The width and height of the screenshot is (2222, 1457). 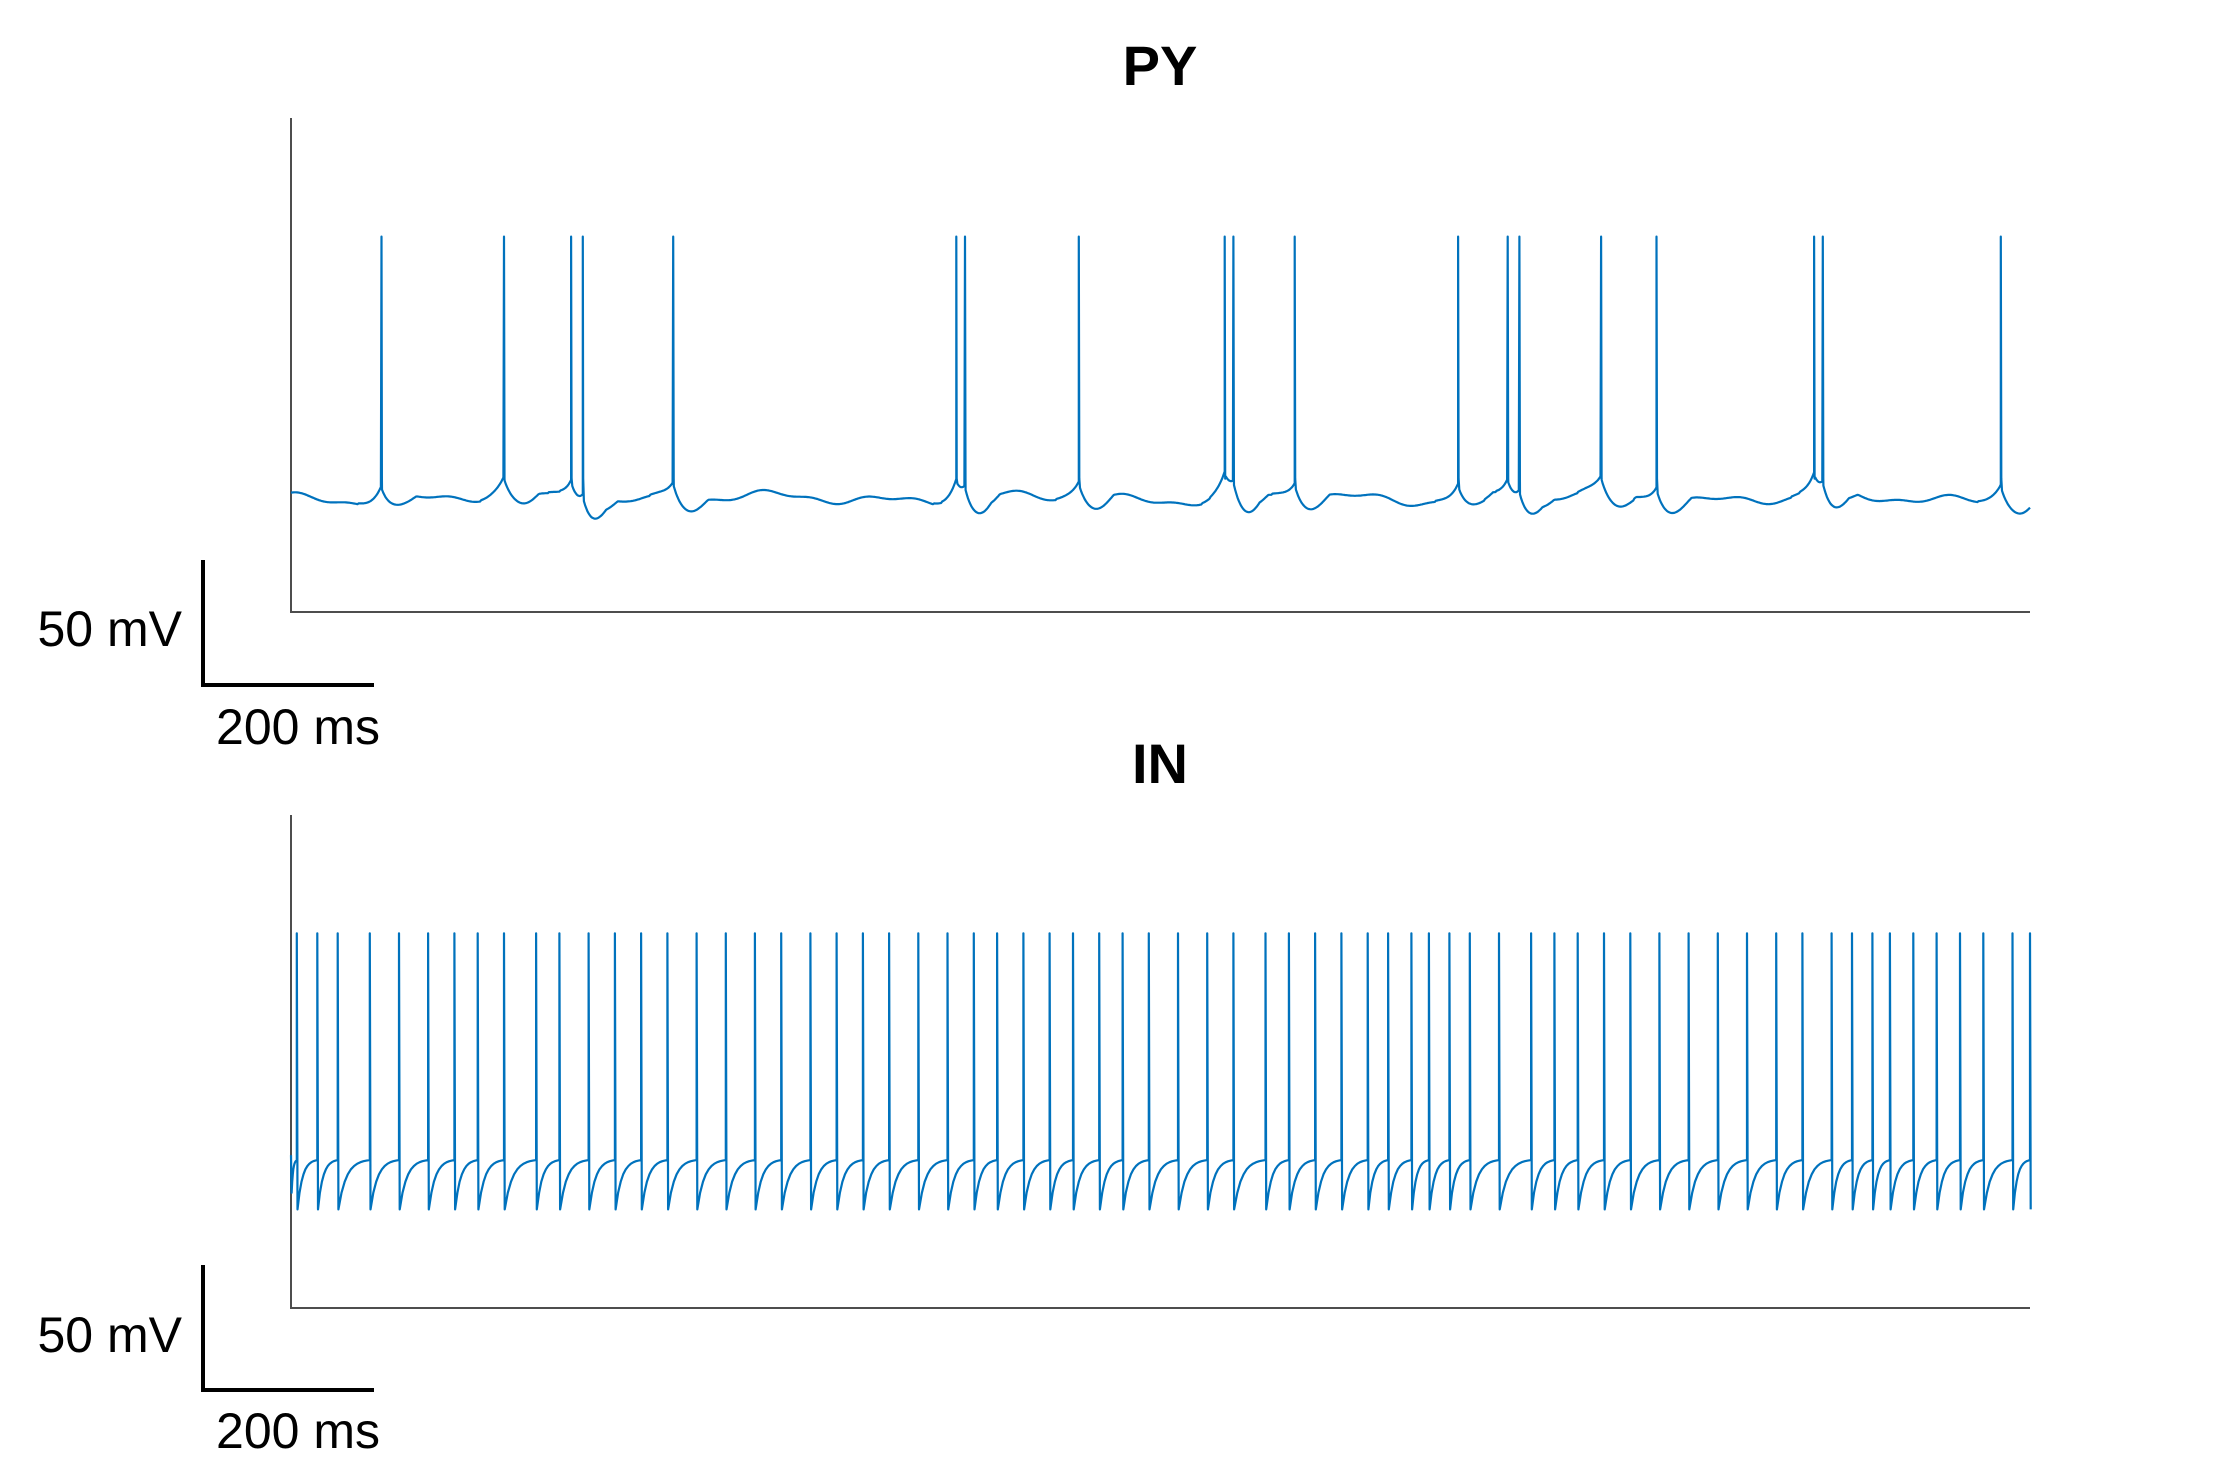 I want to click on in-title: IN, so click(x=1160, y=763).